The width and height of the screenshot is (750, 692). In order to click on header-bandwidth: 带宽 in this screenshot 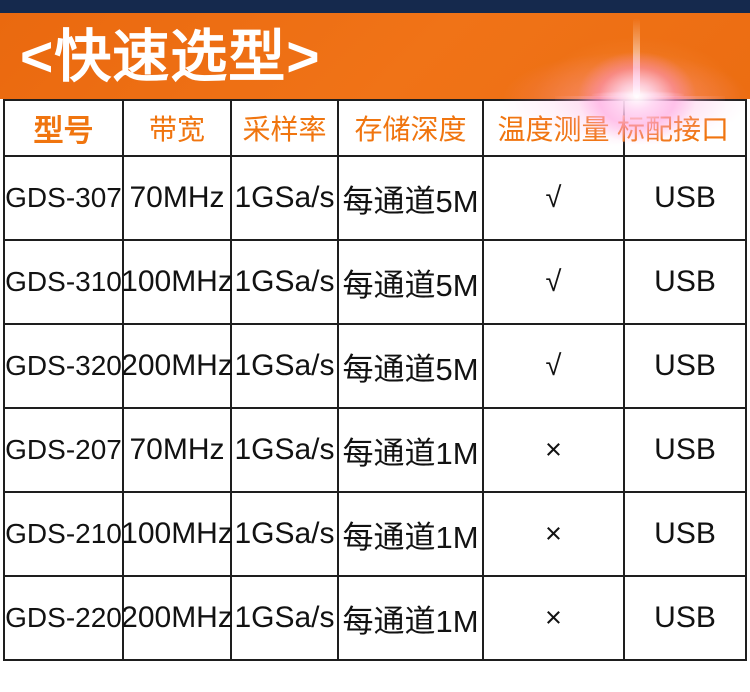, I will do `click(178, 129)`.